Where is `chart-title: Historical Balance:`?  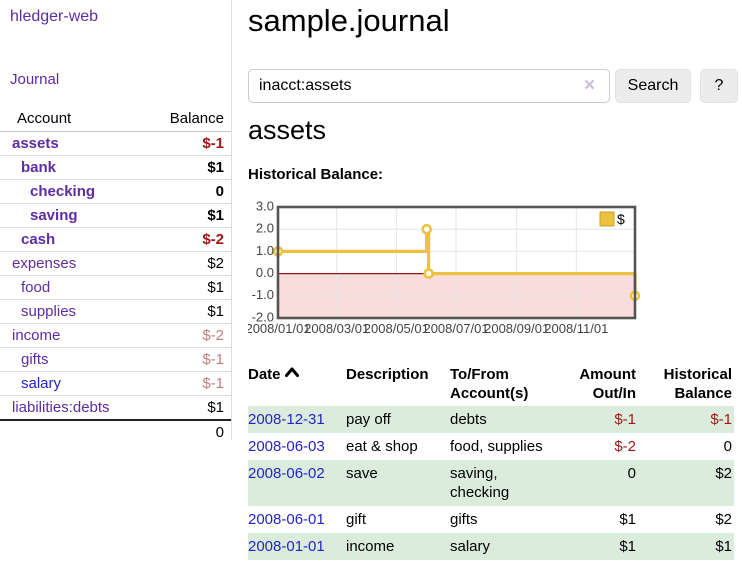
chart-title: Historical Balance: is located at coordinates (316, 174).